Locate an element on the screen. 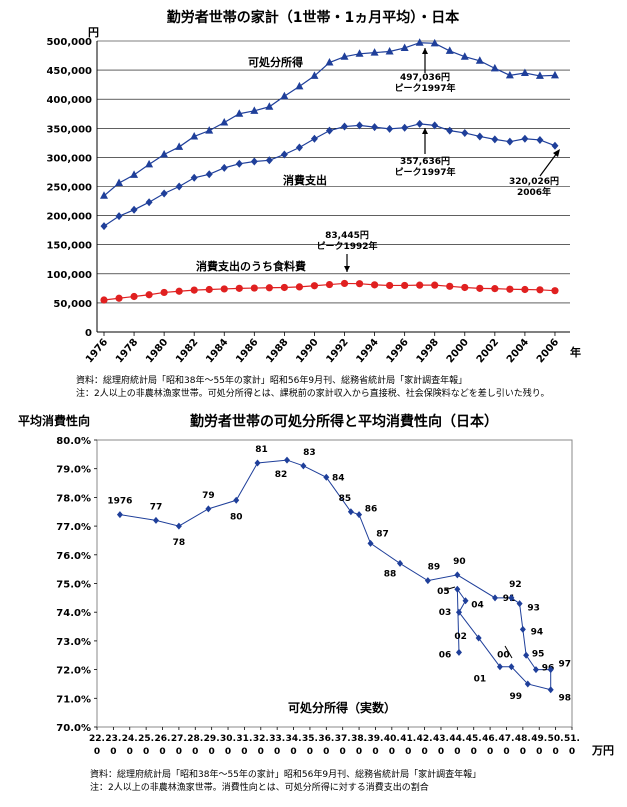  chart2-y-label: 平均消費性向 is located at coordinates (54, 420).